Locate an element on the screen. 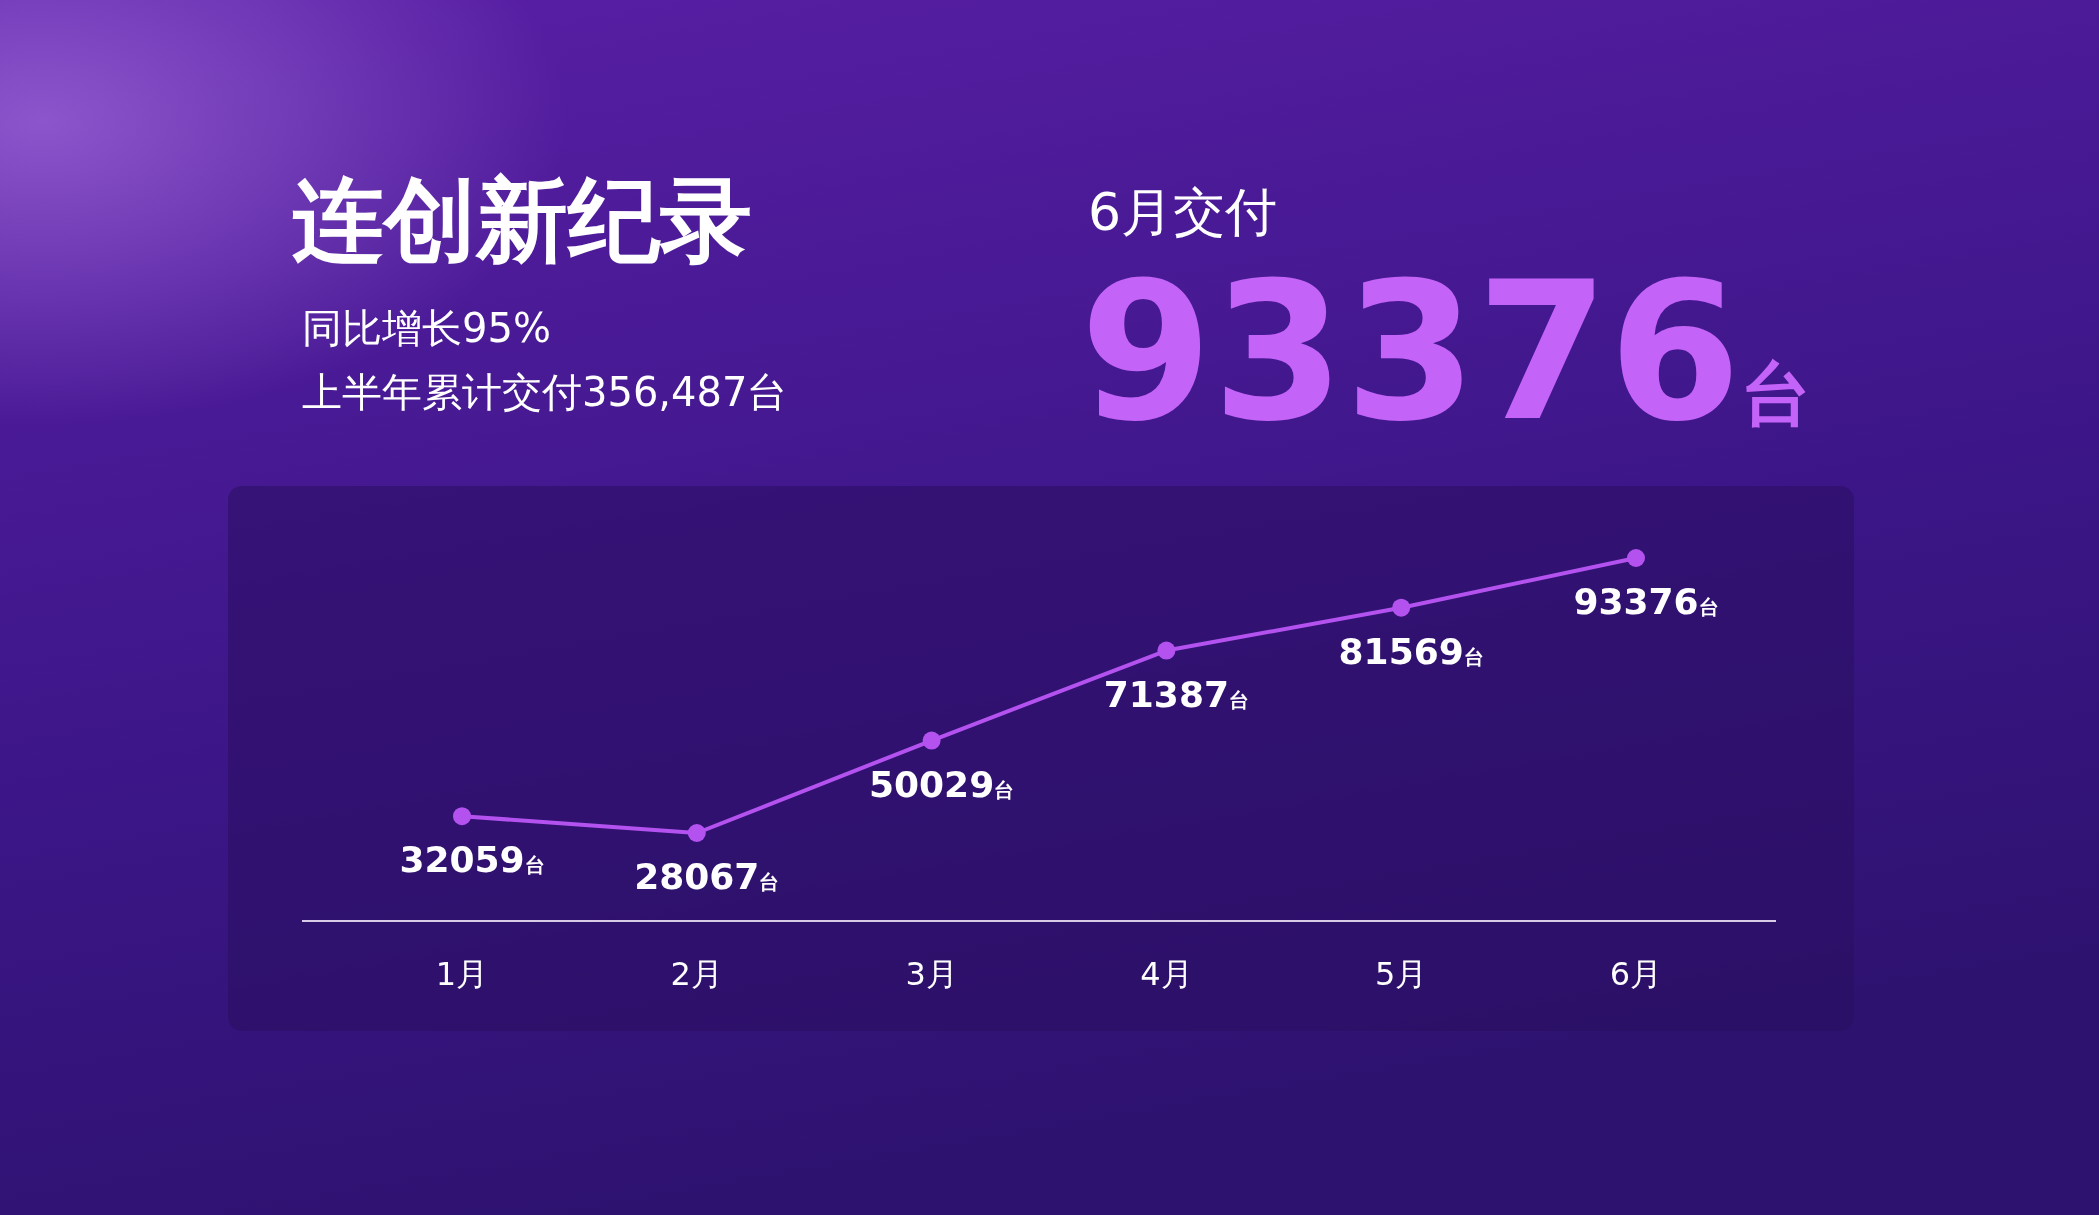 This screenshot has height=1215, width=2099. data-label: 50029台 is located at coordinates (941, 784).